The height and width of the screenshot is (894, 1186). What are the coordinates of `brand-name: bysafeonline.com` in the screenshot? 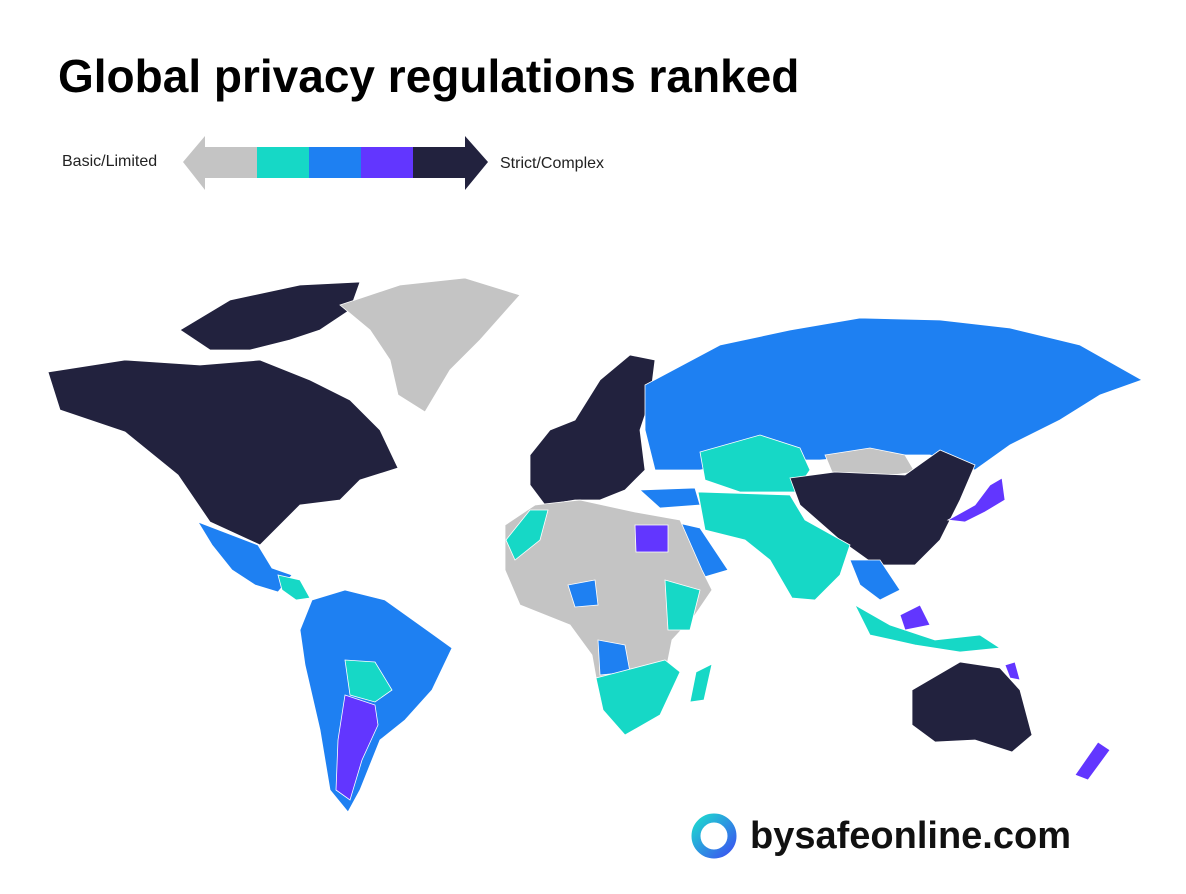 It's located at (910, 836).